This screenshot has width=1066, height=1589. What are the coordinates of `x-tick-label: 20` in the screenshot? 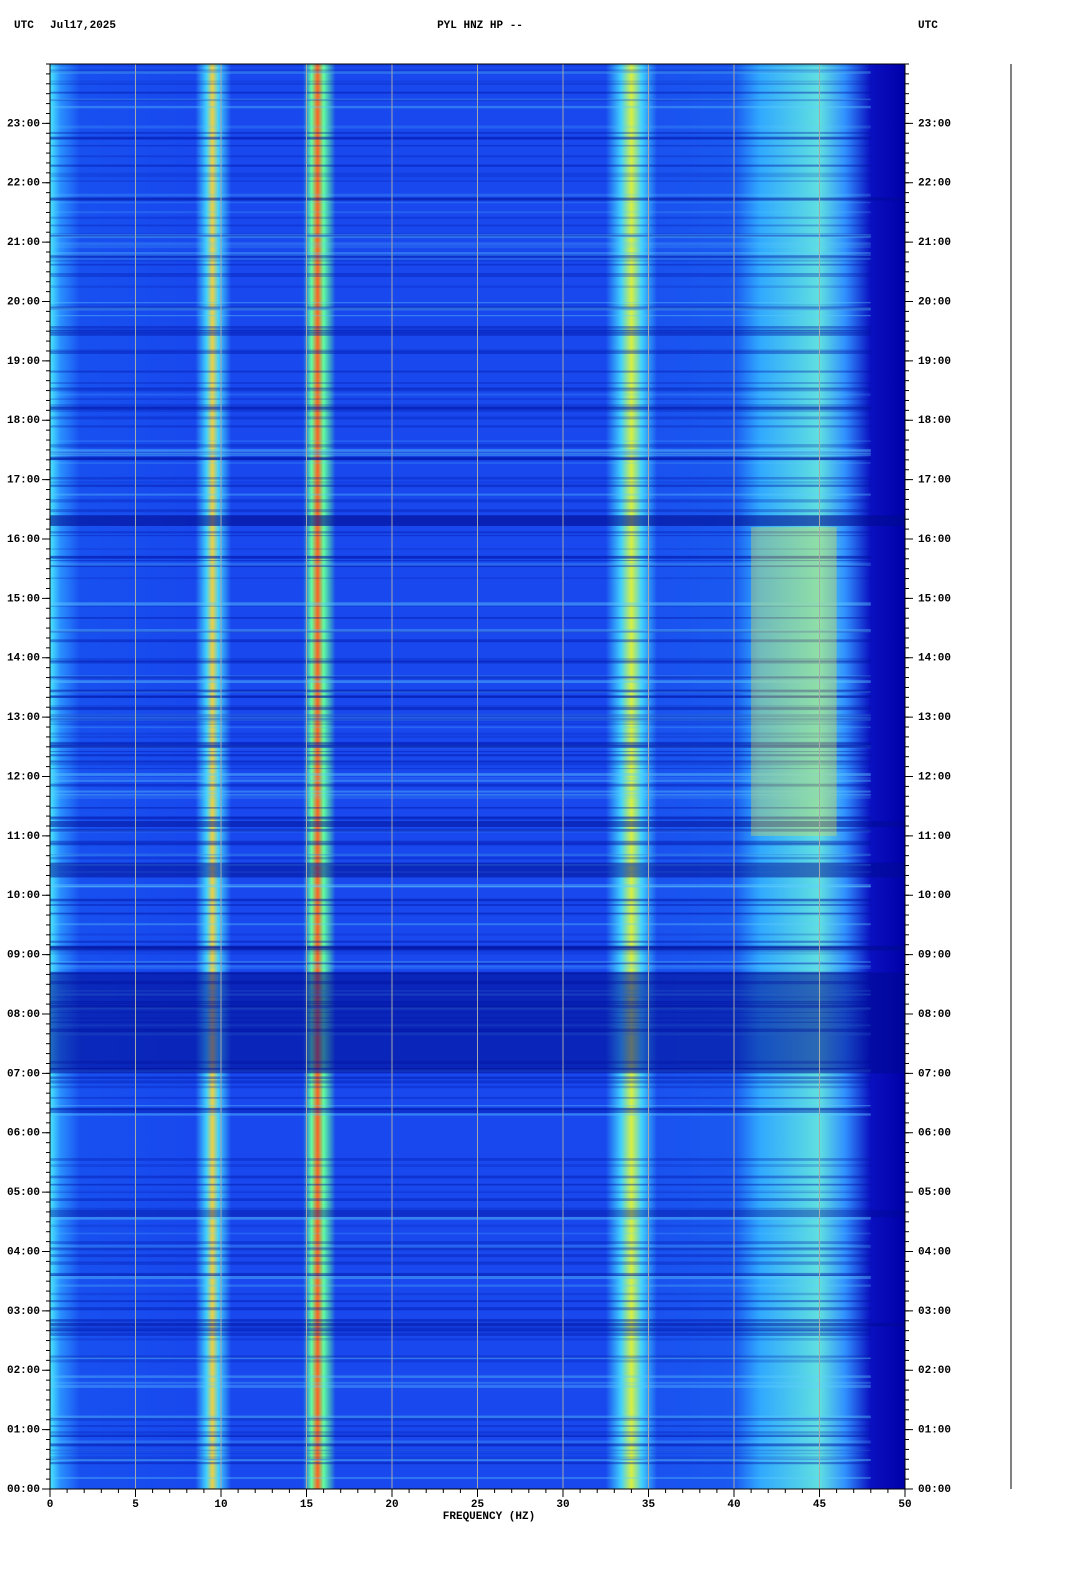 It's located at (391, 1505).